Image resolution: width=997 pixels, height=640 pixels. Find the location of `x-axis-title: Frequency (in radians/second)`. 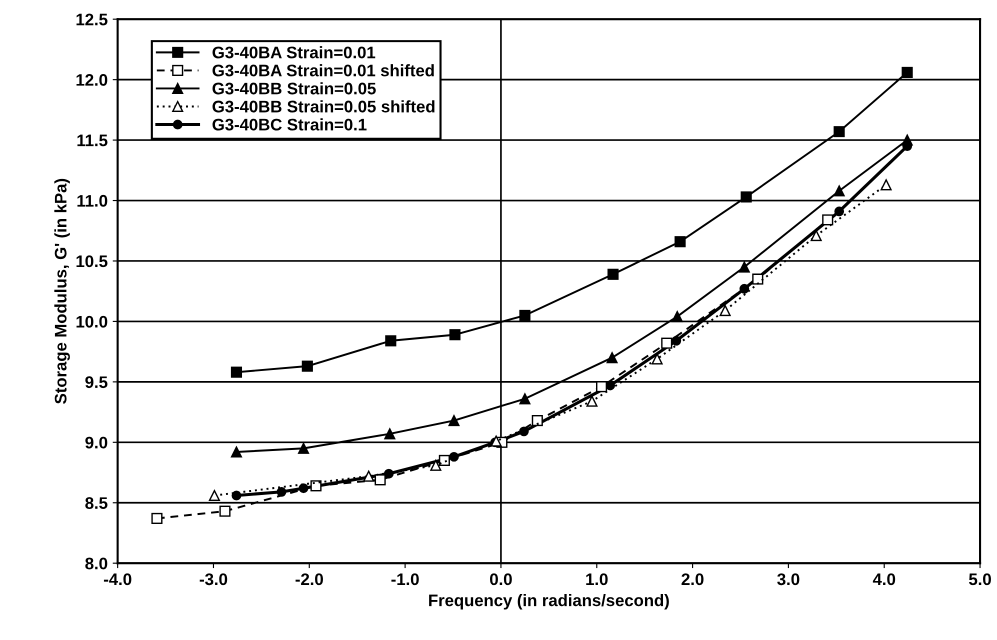

x-axis-title: Frequency (in radians/second) is located at coordinates (549, 602).